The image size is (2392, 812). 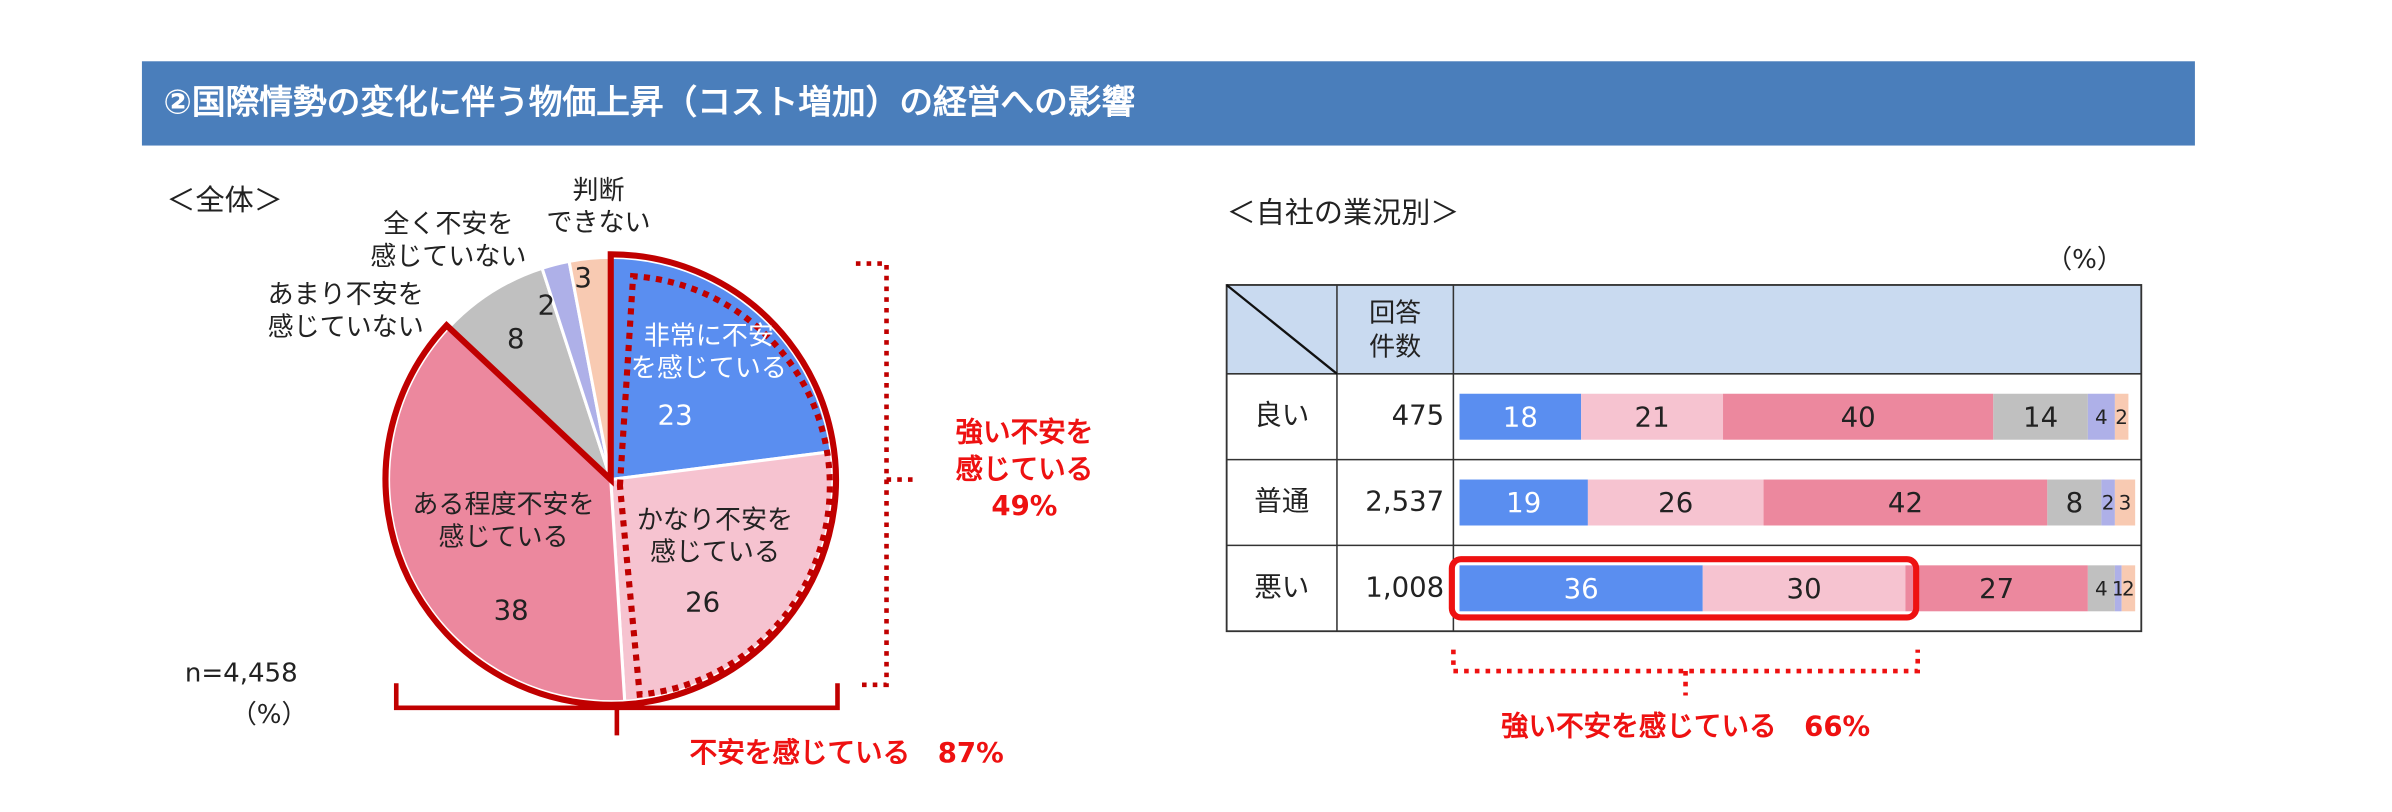 What do you see at coordinates (886, 474) in the screenshot?
I see `right-bracket` at bounding box center [886, 474].